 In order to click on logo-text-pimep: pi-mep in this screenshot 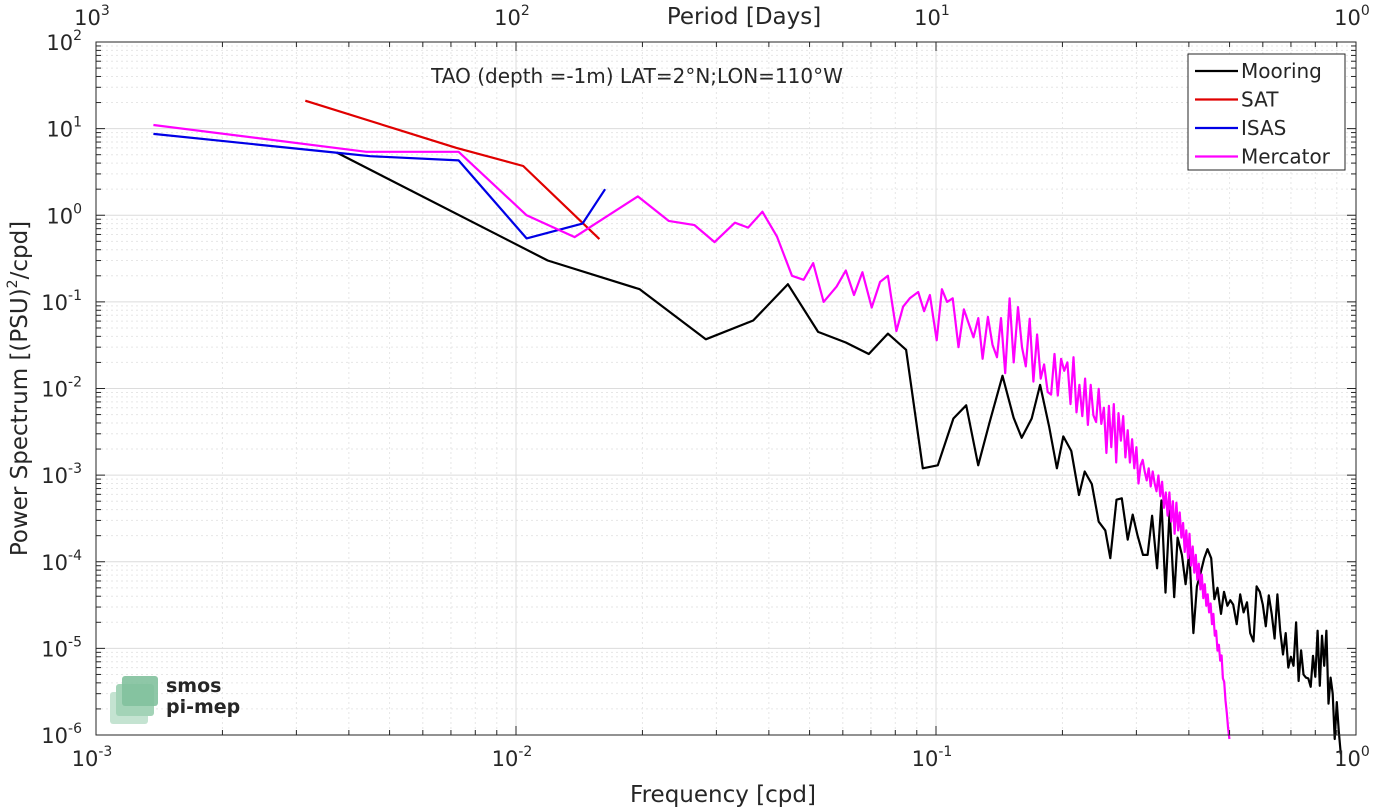, I will do `click(203, 707)`.